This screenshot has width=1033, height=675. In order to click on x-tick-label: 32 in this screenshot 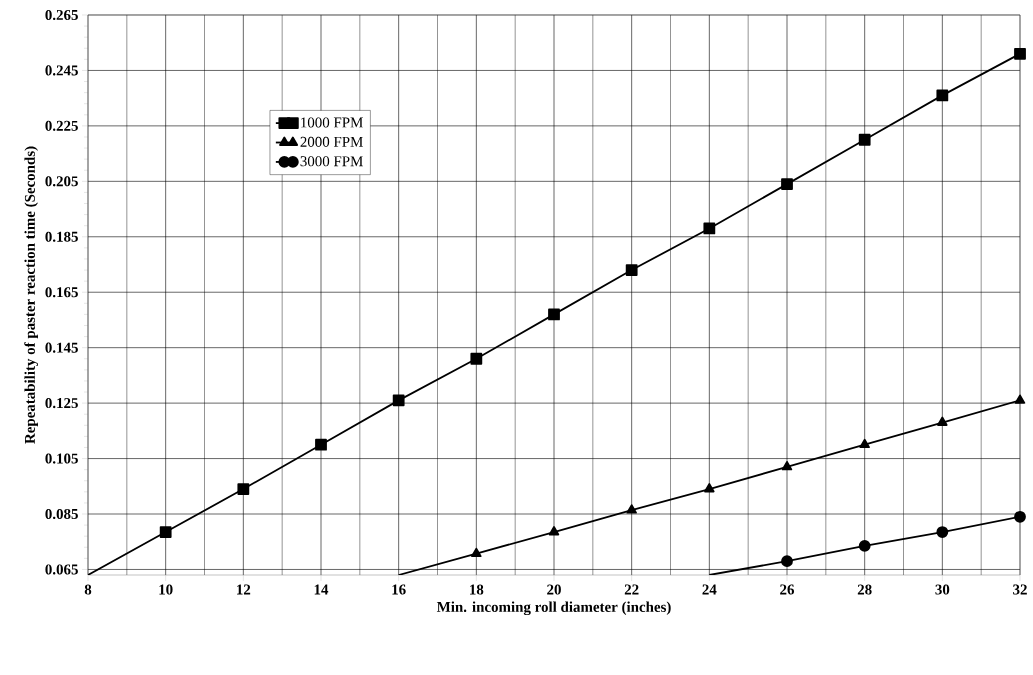, I will do `click(1020, 589)`.